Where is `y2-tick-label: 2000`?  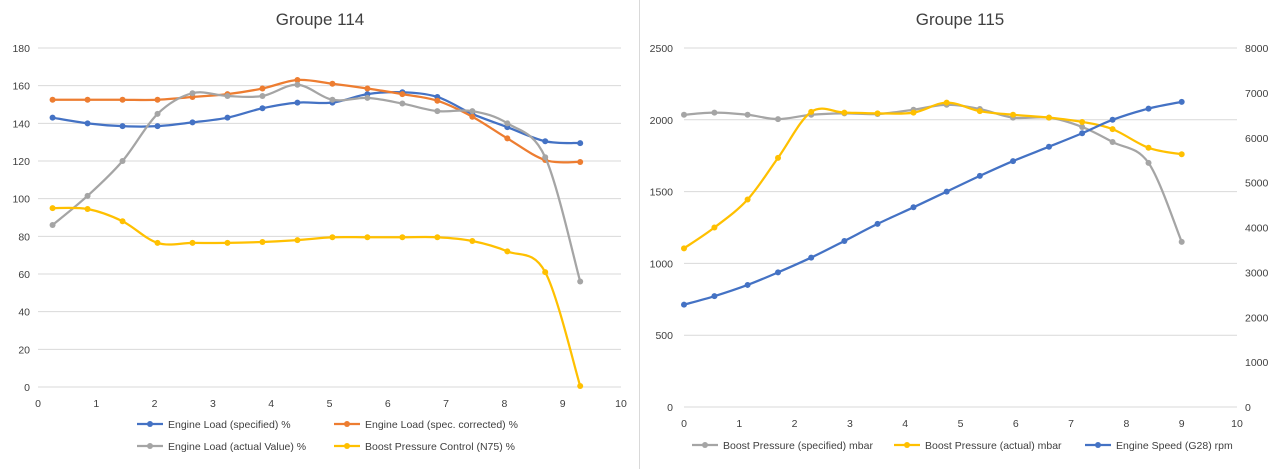 y2-tick-label: 2000 is located at coordinates (1257, 318).